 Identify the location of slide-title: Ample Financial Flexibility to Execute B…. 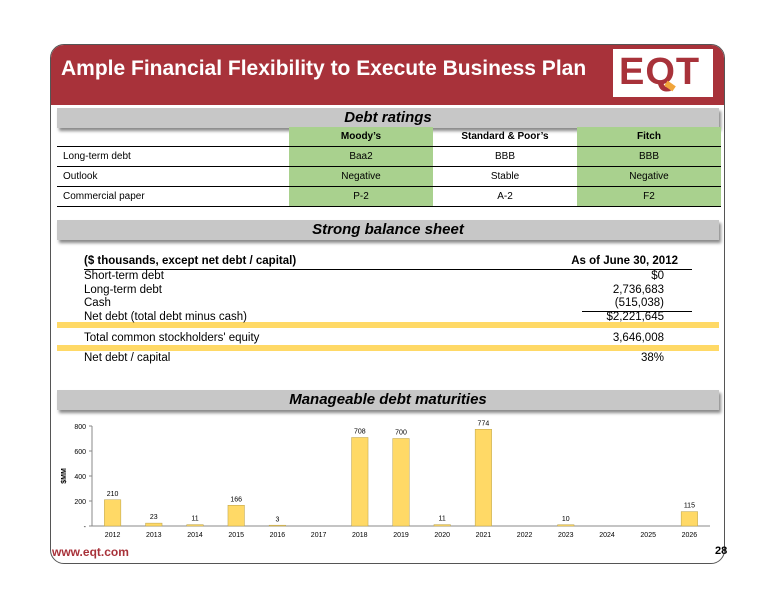
(324, 68).